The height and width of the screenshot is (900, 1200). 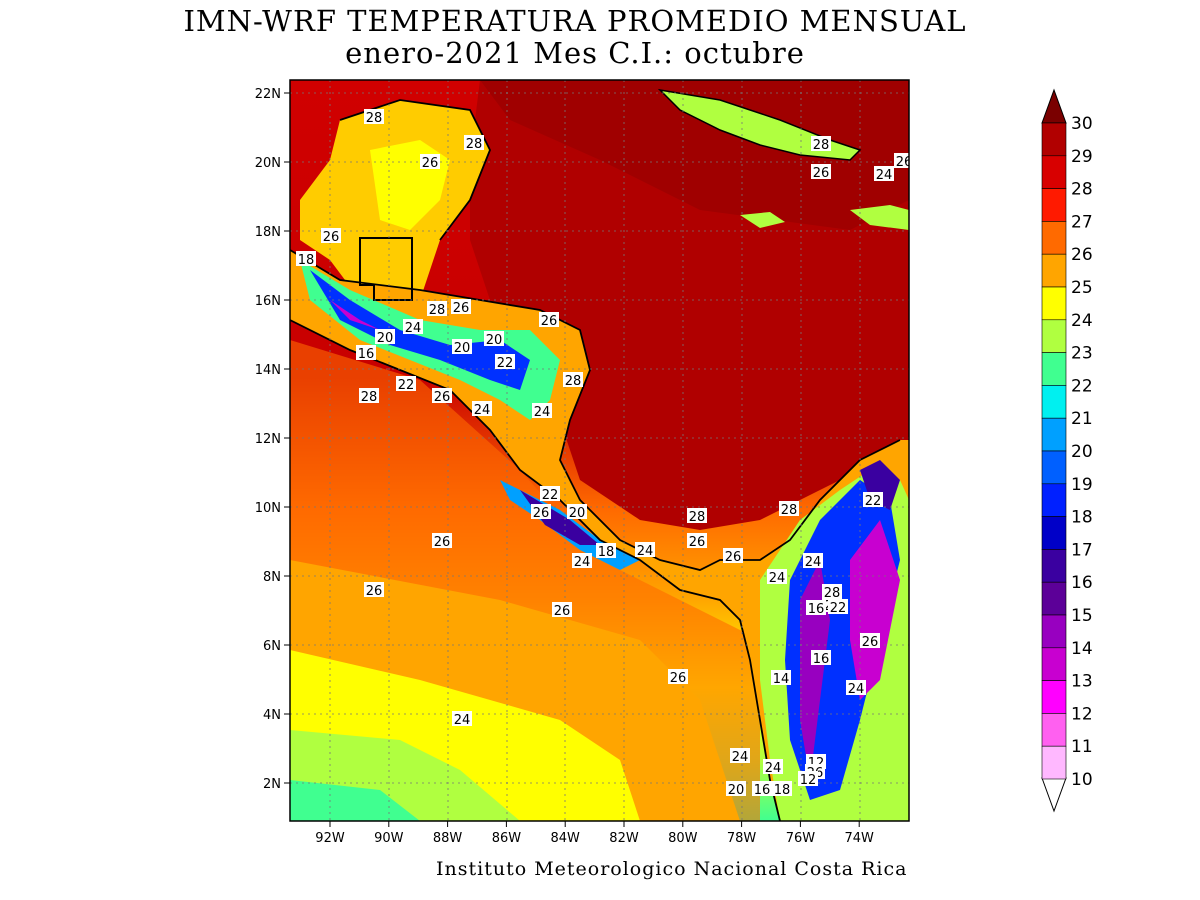 I want to click on lat-tick-label: 20N, so click(x=268, y=163).